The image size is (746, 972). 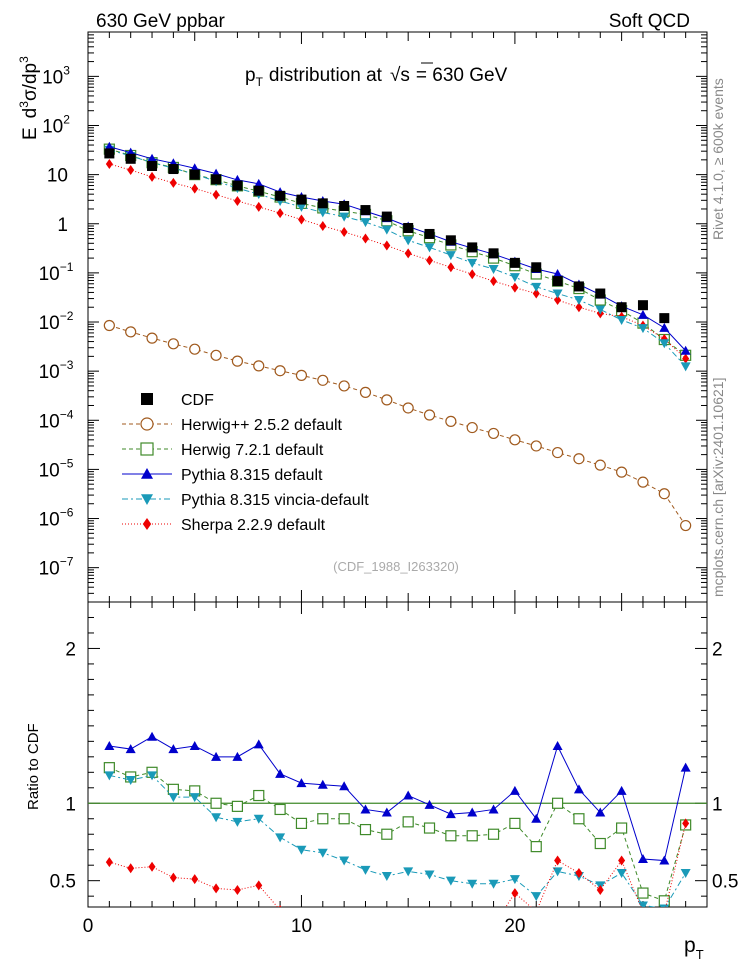 I want to click on y-tick-label: 10⁻⁴, so click(x=56, y=419).